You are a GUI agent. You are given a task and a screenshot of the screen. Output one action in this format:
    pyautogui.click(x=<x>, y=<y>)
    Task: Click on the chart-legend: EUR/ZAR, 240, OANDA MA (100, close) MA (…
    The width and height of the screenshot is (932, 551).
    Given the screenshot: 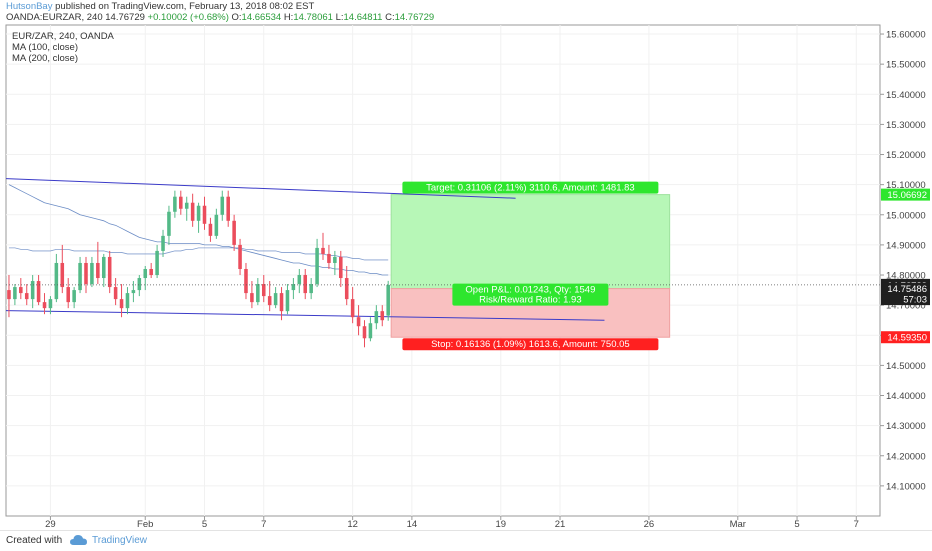 What is the action you would take?
    pyautogui.click(x=63, y=47)
    